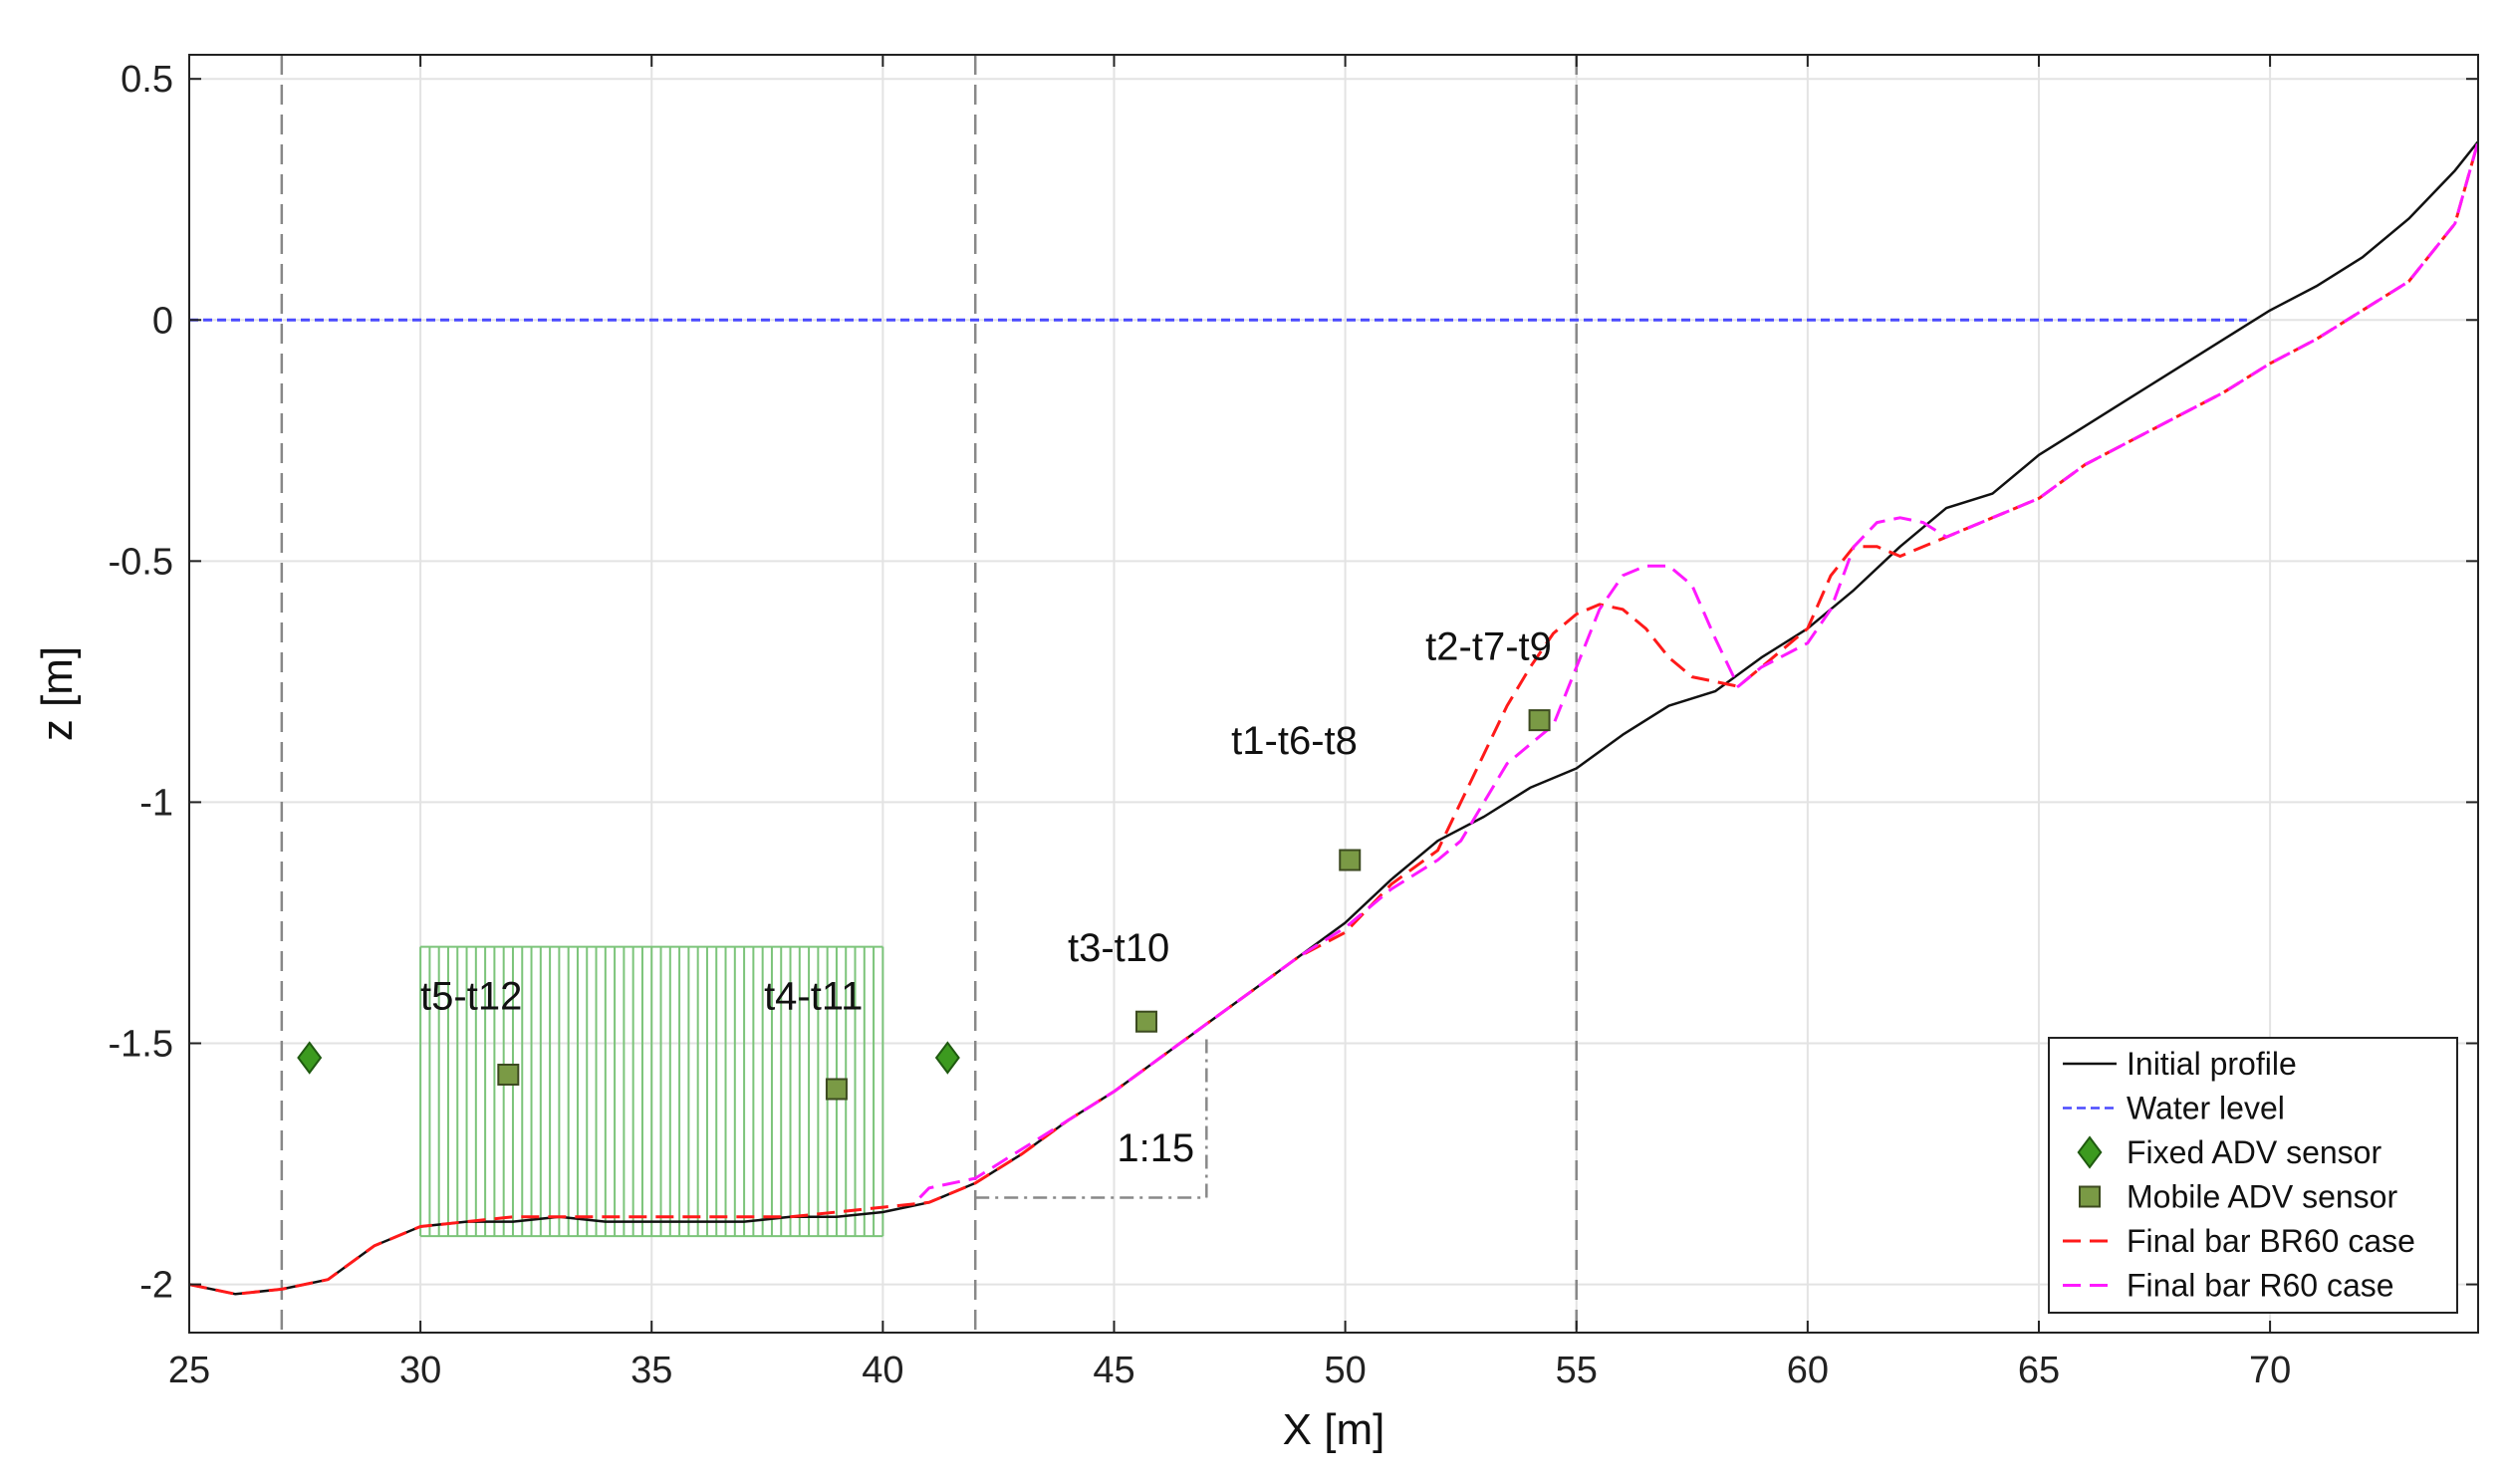  I want to click on sensor-label: t4-t11, so click(813, 997).